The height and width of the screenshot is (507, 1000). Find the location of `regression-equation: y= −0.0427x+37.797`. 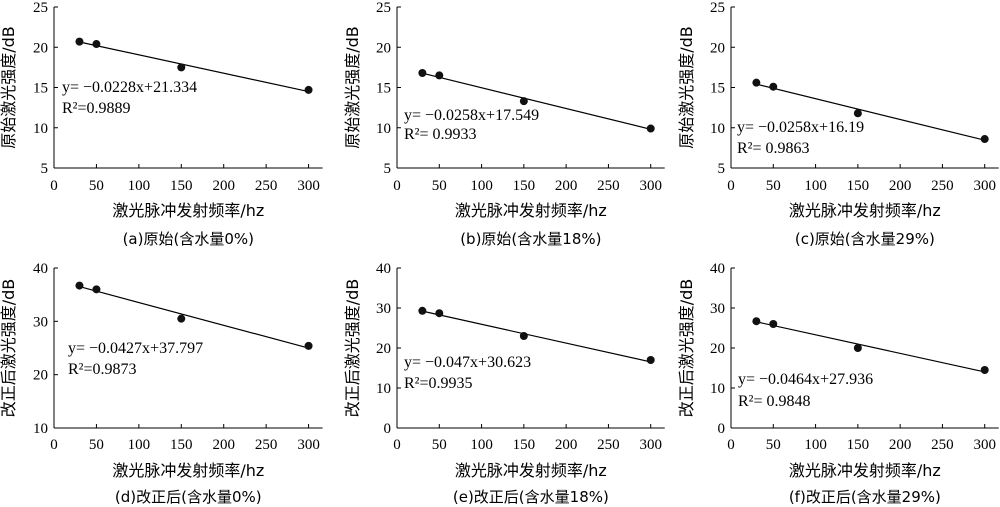

regression-equation: y= −0.0427x+37.797 is located at coordinates (135, 348).